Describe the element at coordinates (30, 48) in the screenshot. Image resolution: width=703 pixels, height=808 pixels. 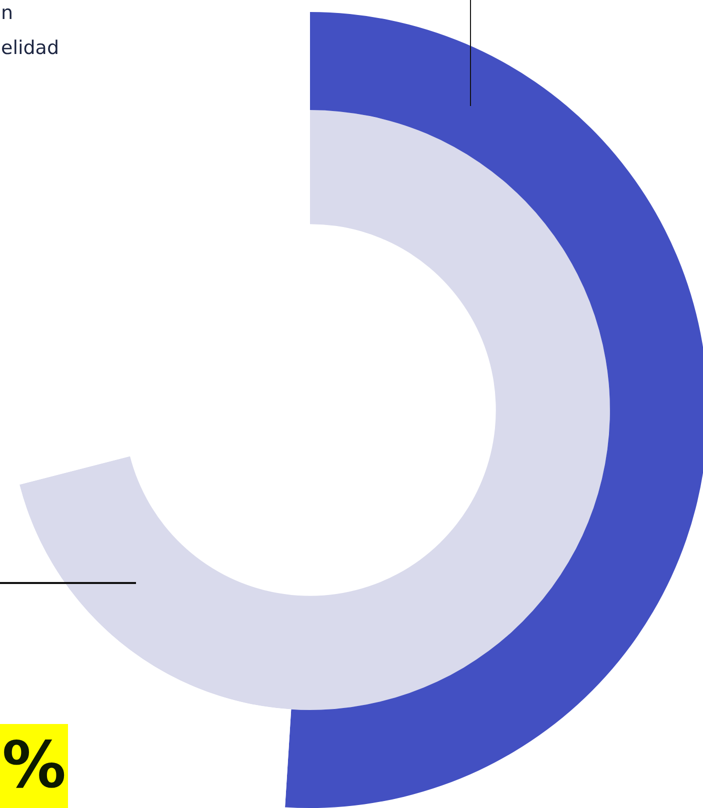
I see `text: elidad` at that location.